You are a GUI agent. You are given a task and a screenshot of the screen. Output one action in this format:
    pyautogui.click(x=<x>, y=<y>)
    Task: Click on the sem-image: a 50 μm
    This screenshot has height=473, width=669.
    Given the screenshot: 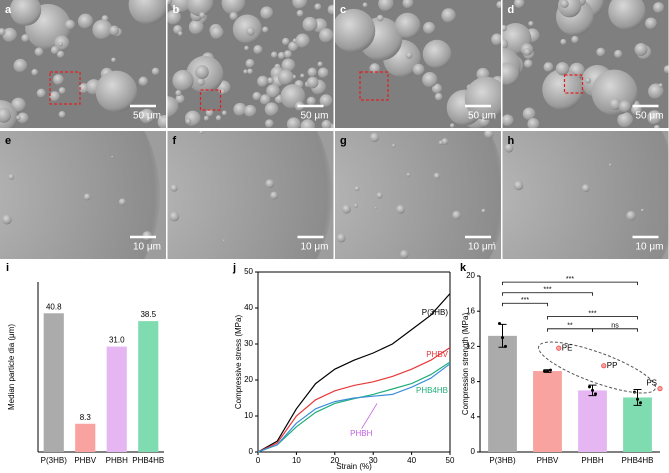 What is the action you would take?
    pyautogui.click(x=83, y=64)
    